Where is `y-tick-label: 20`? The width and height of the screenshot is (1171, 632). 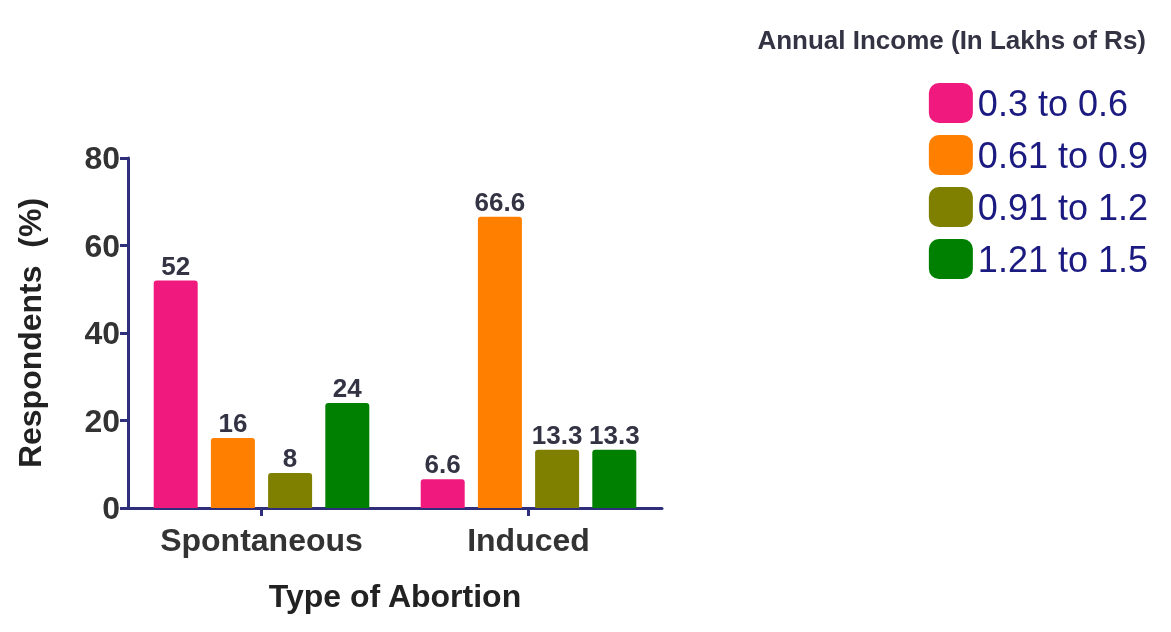 y-tick-label: 20 is located at coordinates (102, 420).